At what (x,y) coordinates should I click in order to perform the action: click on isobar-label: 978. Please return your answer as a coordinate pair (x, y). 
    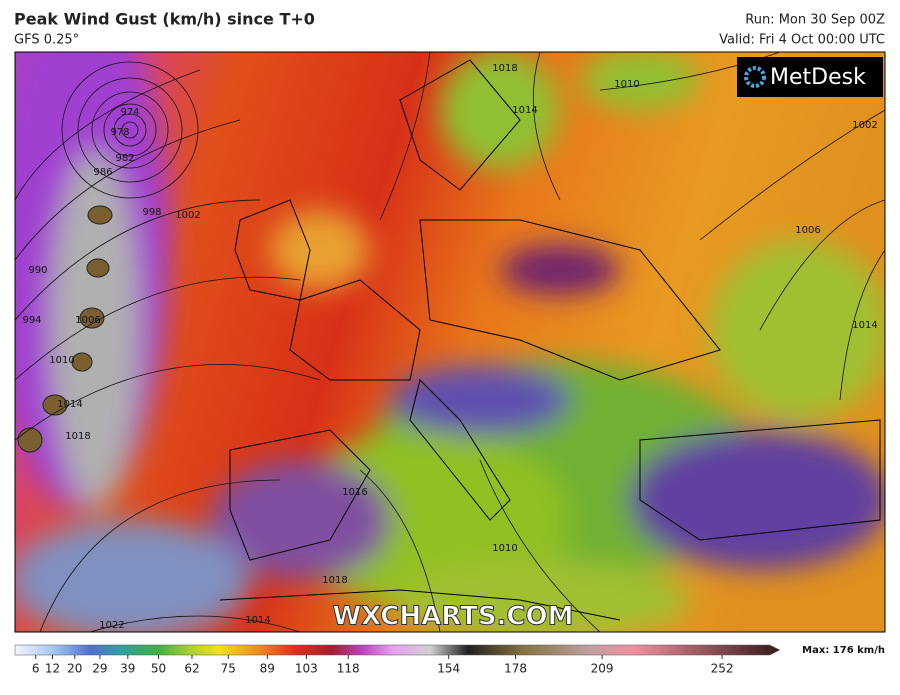
    Looking at the image, I should click on (119, 132).